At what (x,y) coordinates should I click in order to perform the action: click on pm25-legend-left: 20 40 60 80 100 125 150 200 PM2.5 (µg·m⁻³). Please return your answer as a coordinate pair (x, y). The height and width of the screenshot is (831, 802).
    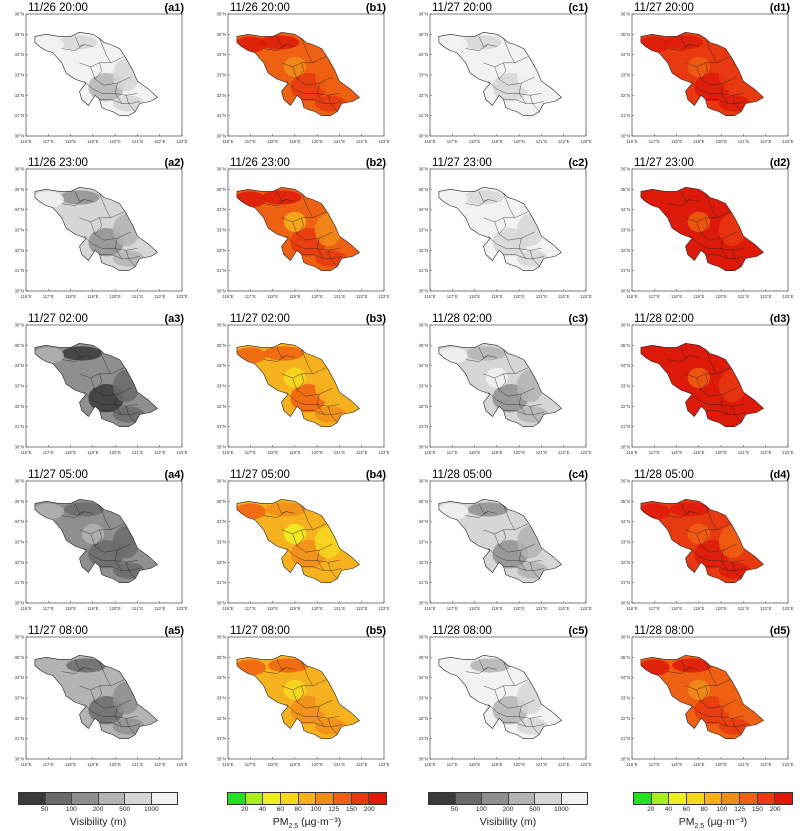
    Looking at the image, I should click on (307, 811).